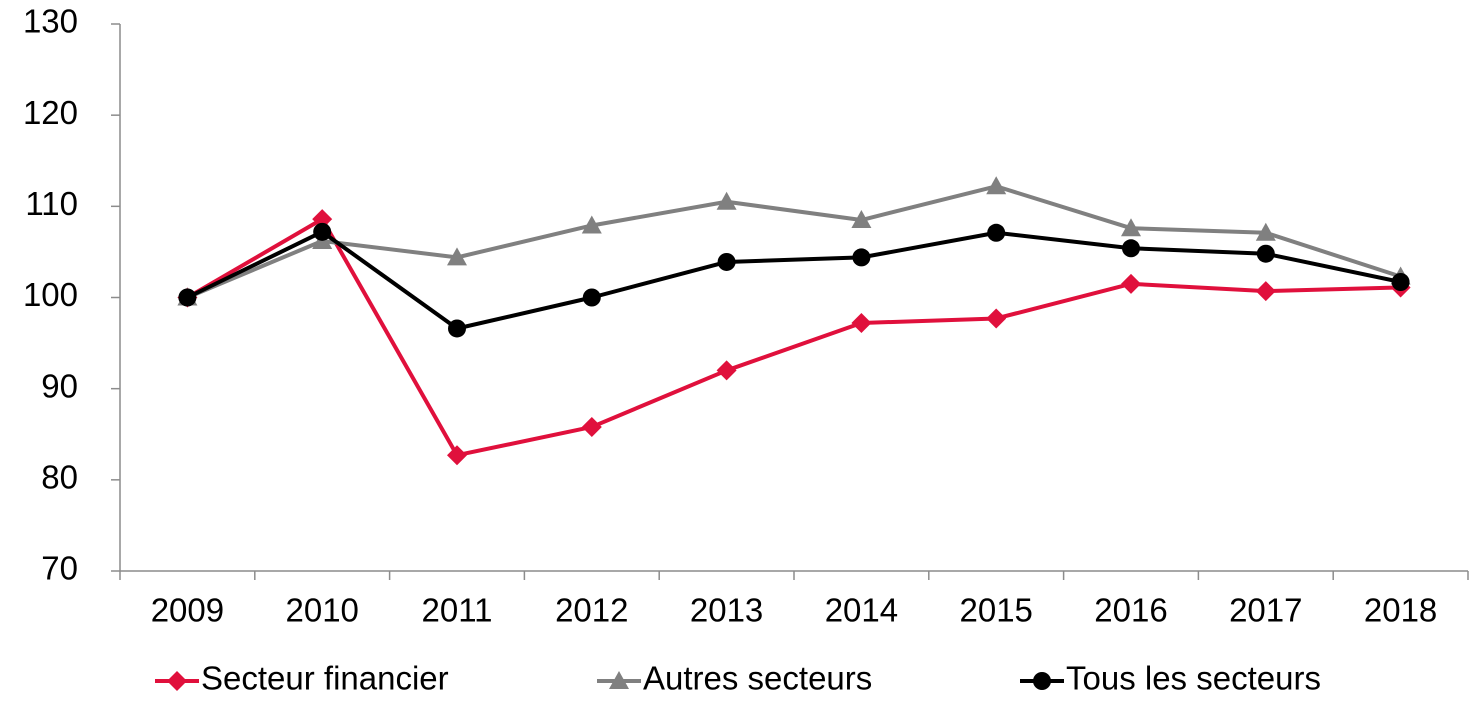 This screenshot has width=1482, height=709. What do you see at coordinates (321, 610) in the screenshot?
I see `x-tick-label: 2010` at bounding box center [321, 610].